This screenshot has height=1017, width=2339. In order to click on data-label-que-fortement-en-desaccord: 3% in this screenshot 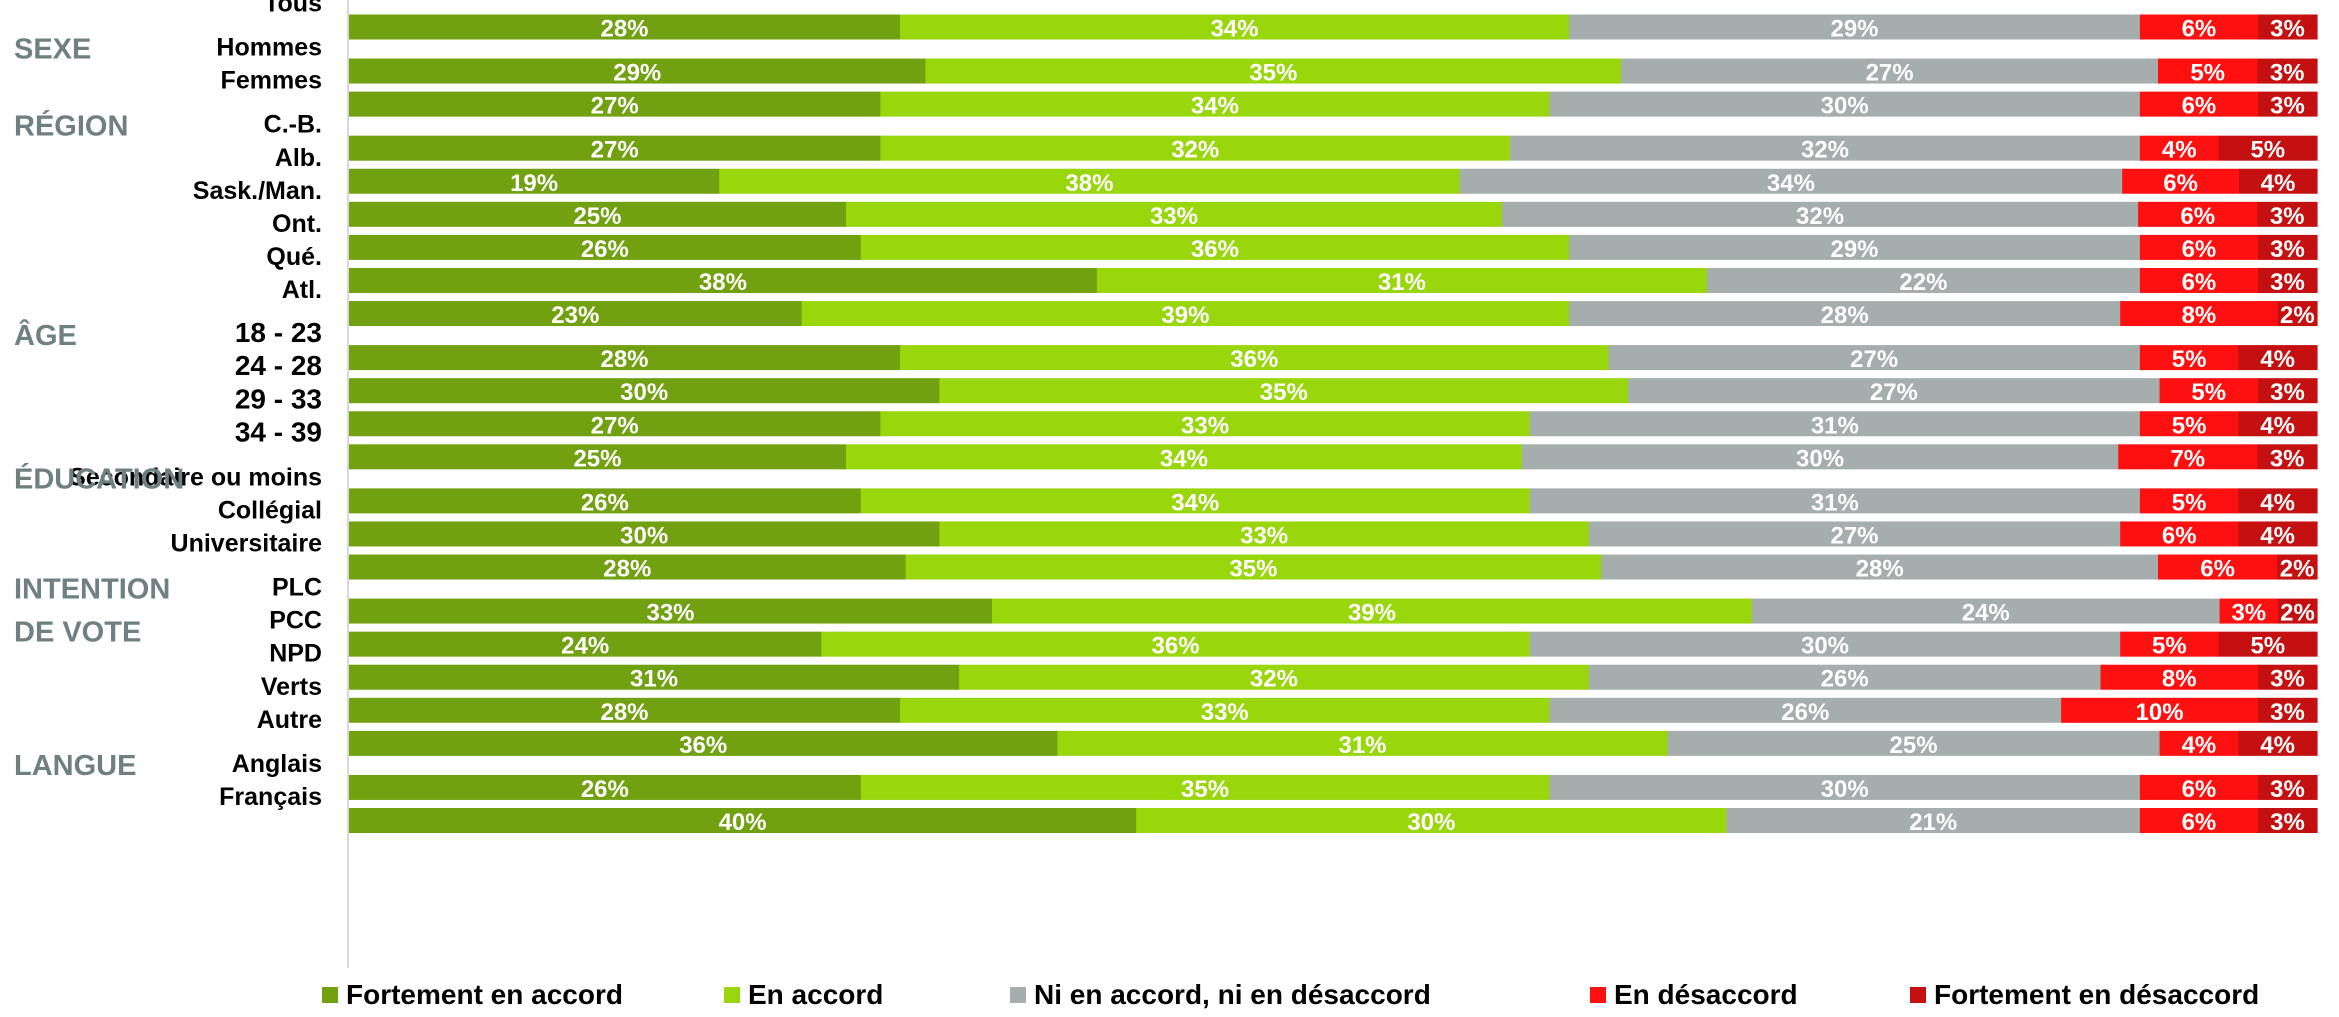, I will do `click(2287, 282)`.